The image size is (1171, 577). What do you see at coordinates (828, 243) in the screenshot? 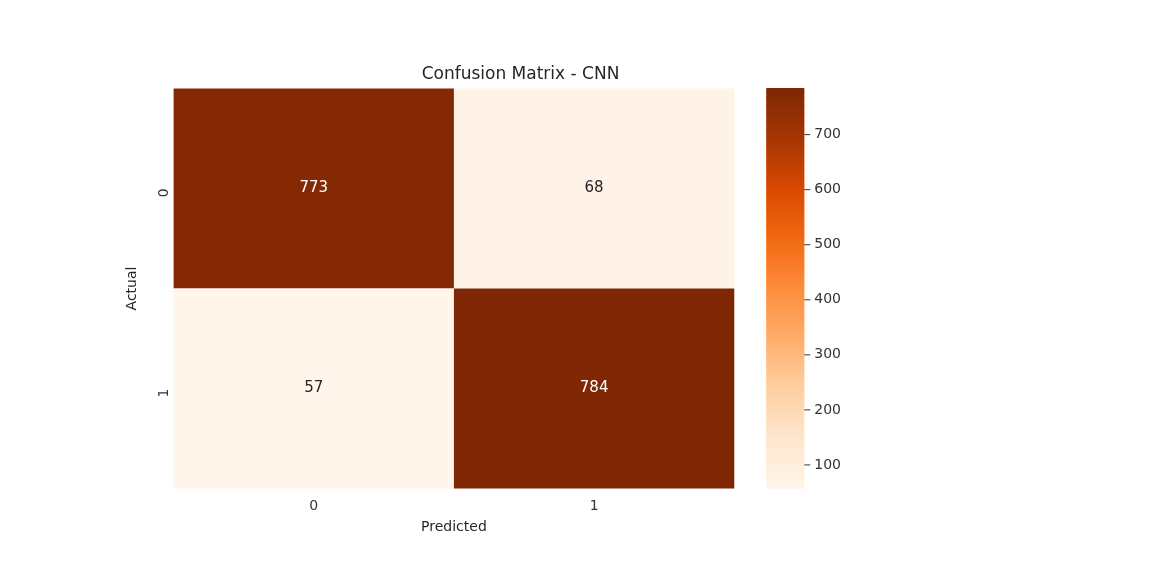
I see `color-bar-label: 500` at bounding box center [828, 243].